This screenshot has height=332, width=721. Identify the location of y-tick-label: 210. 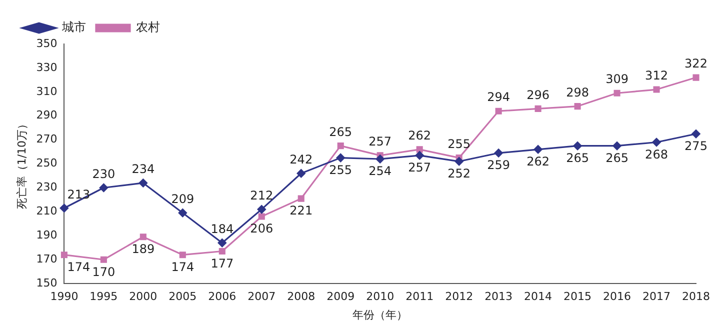
(47, 211).